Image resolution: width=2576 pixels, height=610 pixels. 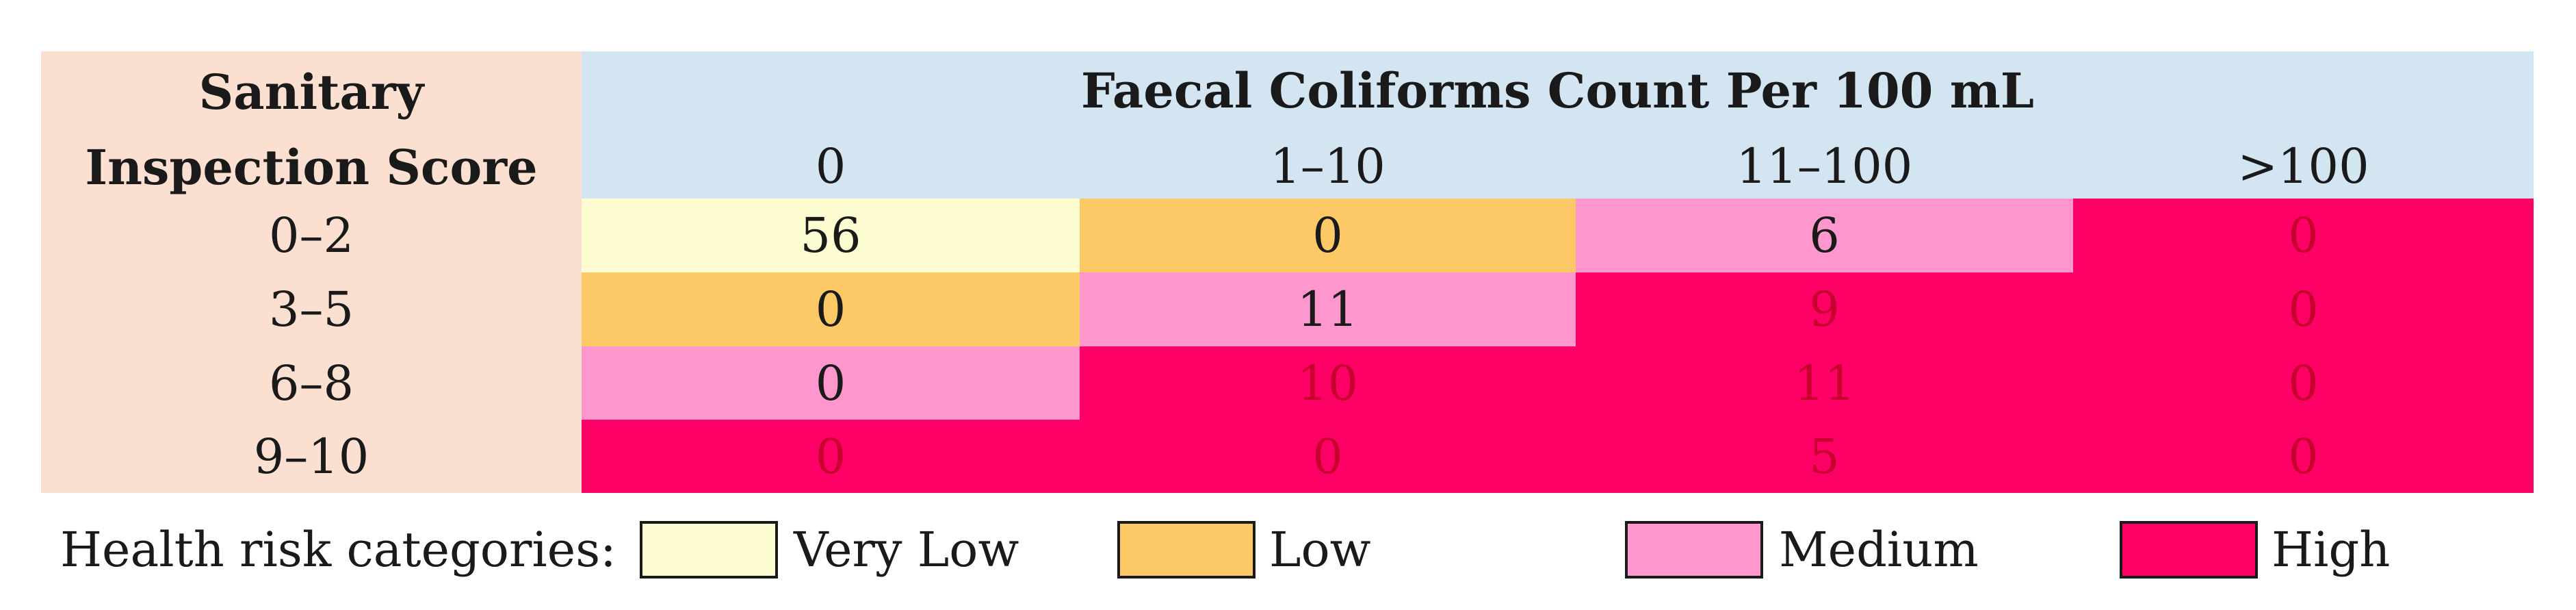 What do you see at coordinates (1328, 383) in the screenshot?
I see `table-cell: 10` at bounding box center [1328, 383].